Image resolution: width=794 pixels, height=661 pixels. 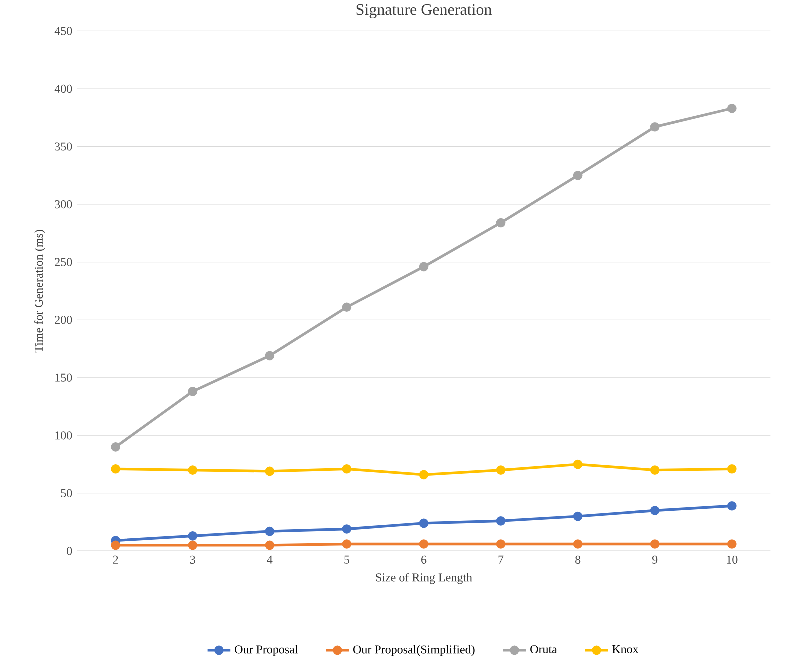 I want to click on legend-label: Our Proposal(Simplified), so click(x=414, y=650).